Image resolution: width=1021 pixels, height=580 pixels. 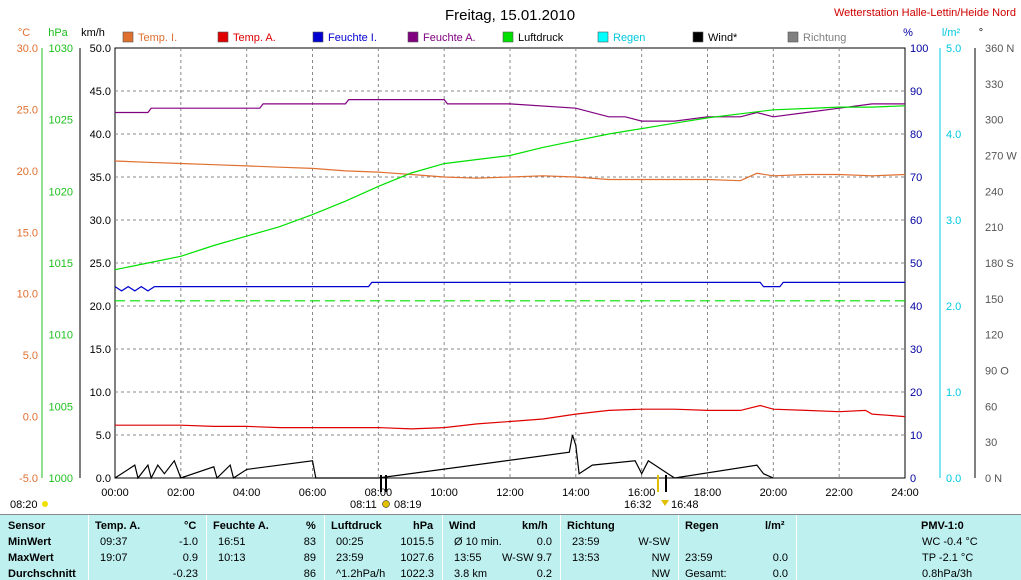 What do you see at coordinates (100, 264) in the screenshot?
I see `wind-tick-label: 25.0` at bounding box center [100, 264].